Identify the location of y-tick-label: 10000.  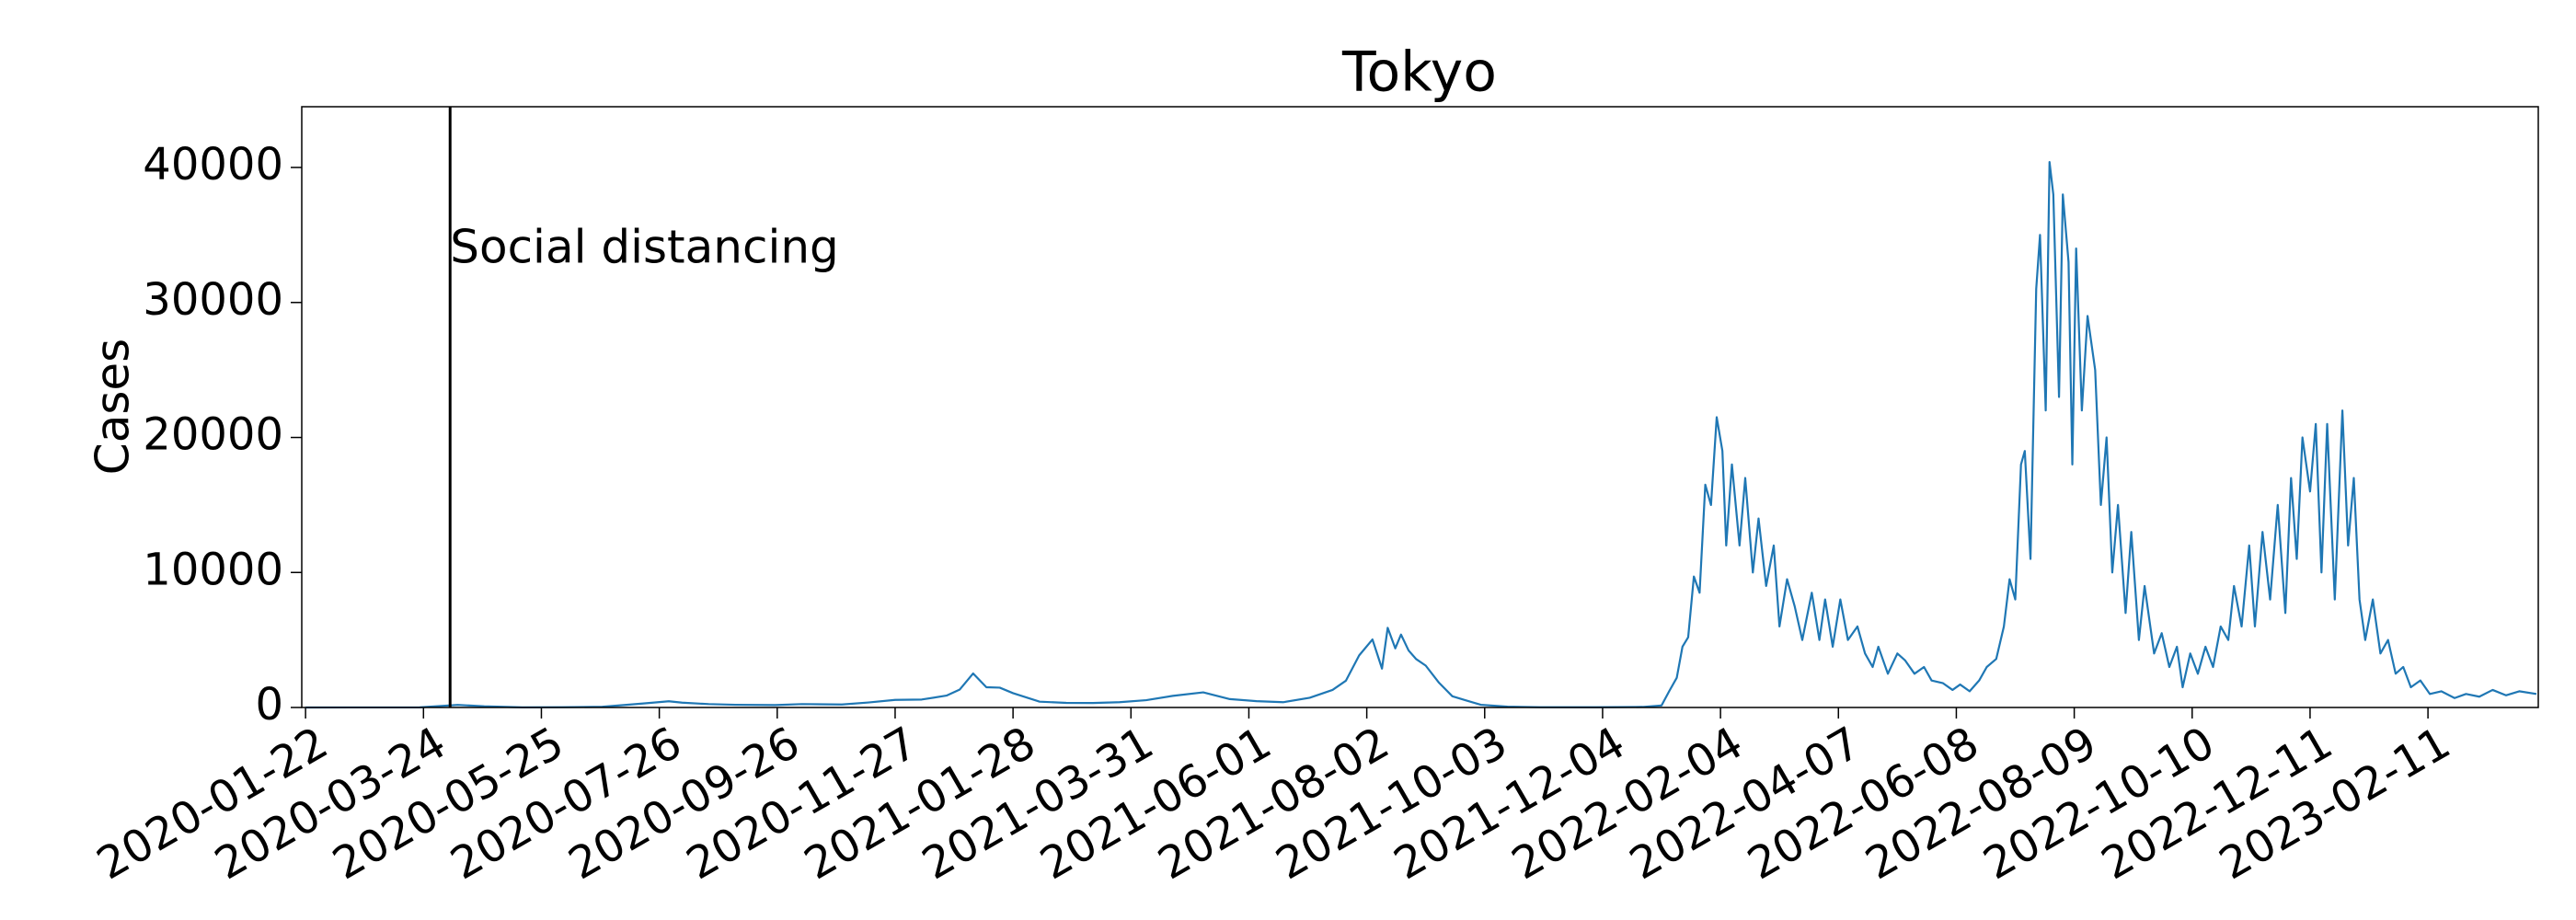
(213, 569).